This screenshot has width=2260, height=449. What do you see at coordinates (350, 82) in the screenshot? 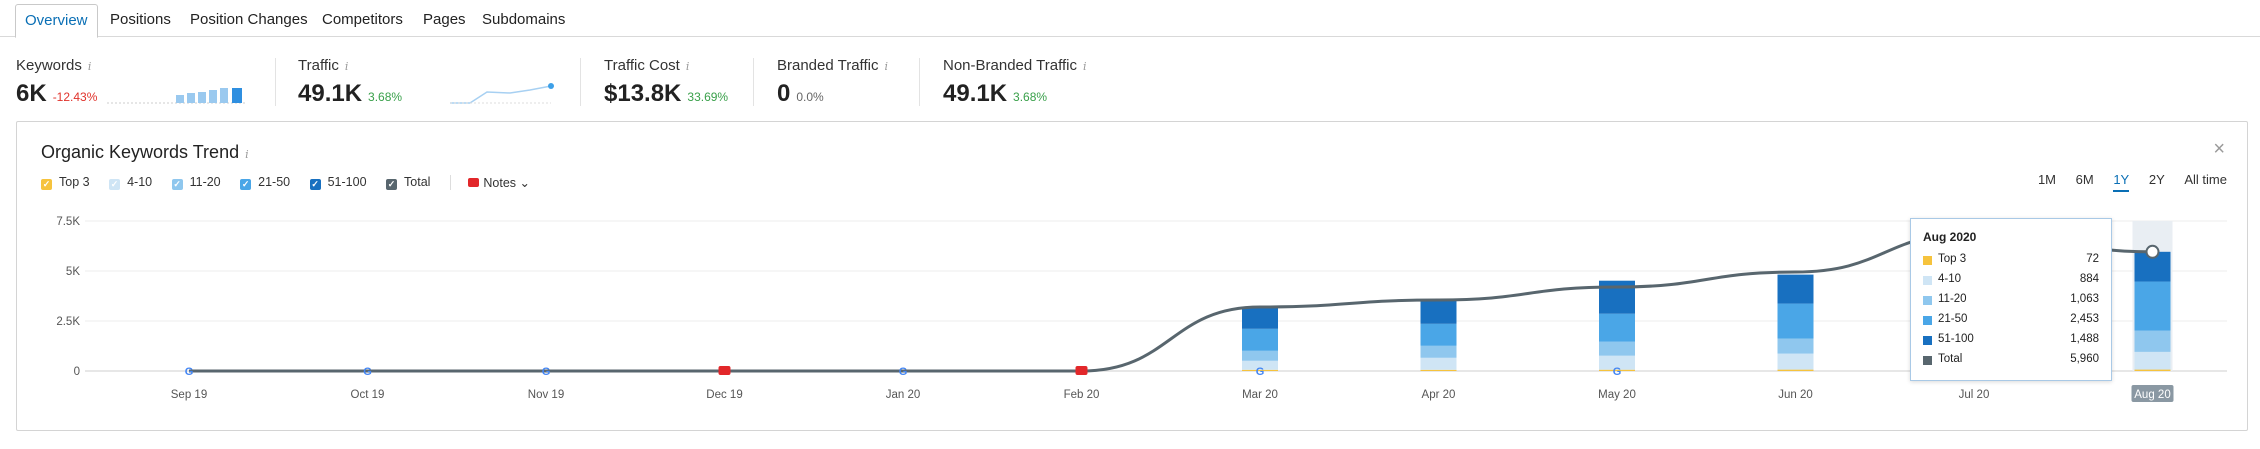
I see `metric-traffic: Traffic i 49.1K 3.68%` at bounding box center [350, 82].